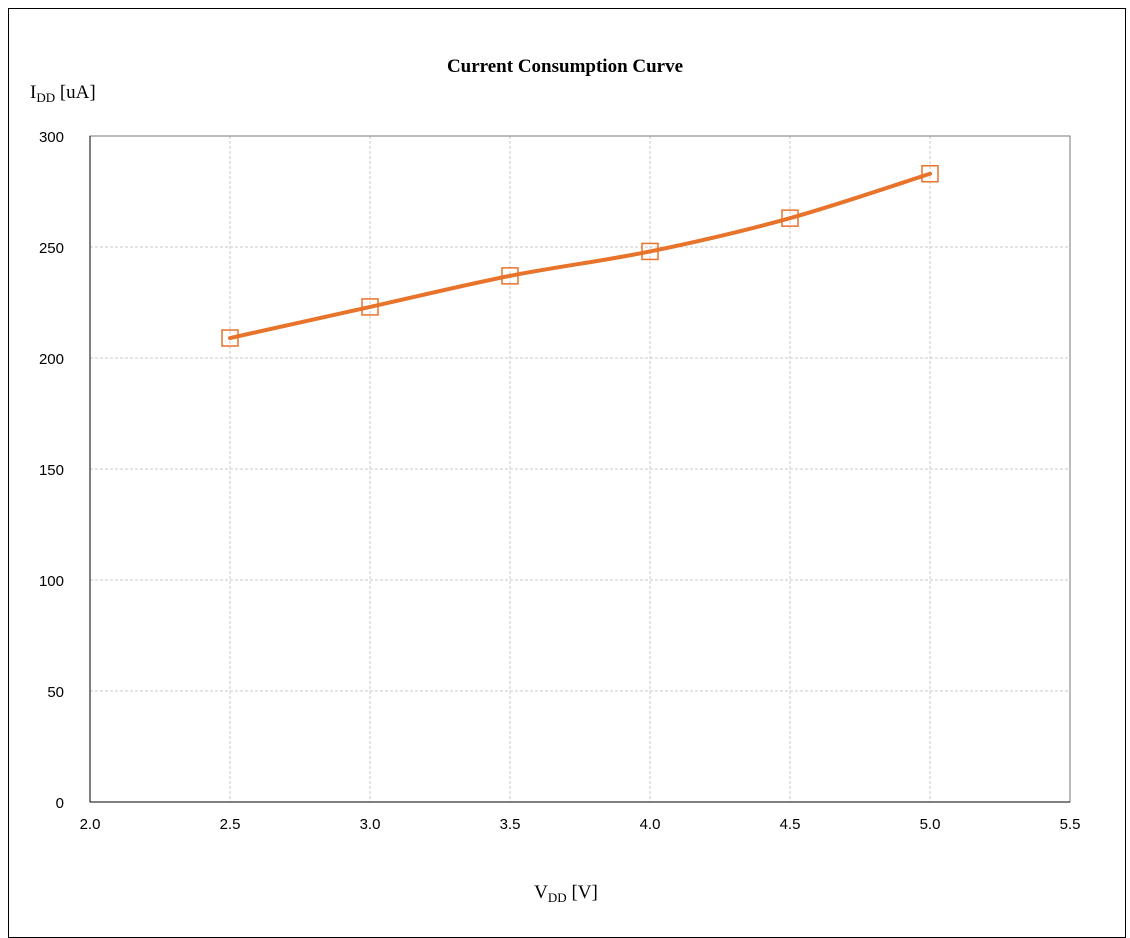 The height and width of the screenshot is (938, 1130). Describe the element at coordinates (60, 803) in the screenshot. I see `y-tick-label: 0` at that location.